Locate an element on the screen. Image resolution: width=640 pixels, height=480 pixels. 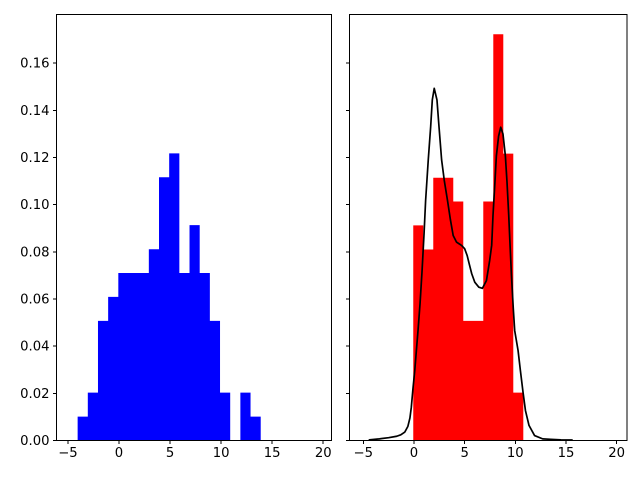
y-tick-label: 0.04 is located at coordinates (34, 347).